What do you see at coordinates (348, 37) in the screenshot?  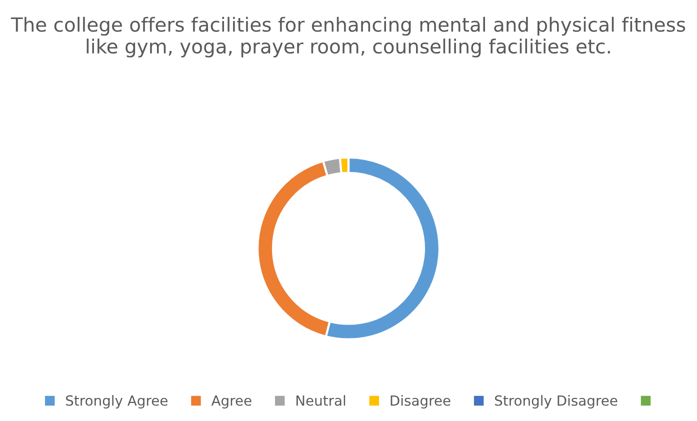 I see `chart-title: The college offers facilities for enhancing mental and physical fitness like gym, yoga, prayer room, counselling facilities etc.` at bounding box center [348, 37].